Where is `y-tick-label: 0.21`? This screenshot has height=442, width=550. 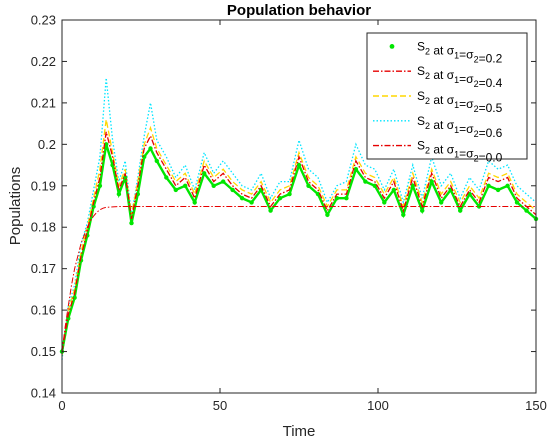 y-tick-label: 0.21 is located at coordinates (43, 102).